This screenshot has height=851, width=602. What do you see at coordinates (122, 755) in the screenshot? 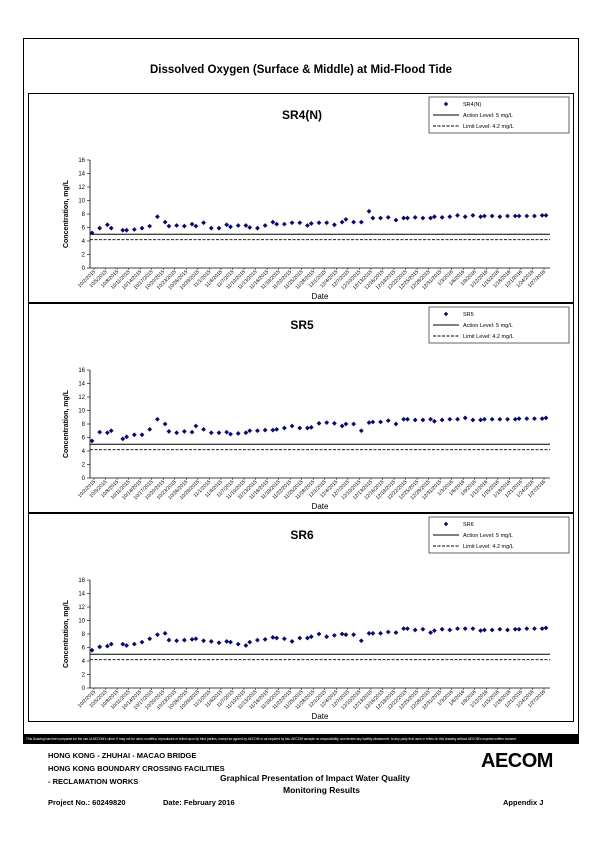
I see `project-name-line1: HONG KONG - ZHUHAI - MACAO BRIDGE` at bounding box center [122, 755].